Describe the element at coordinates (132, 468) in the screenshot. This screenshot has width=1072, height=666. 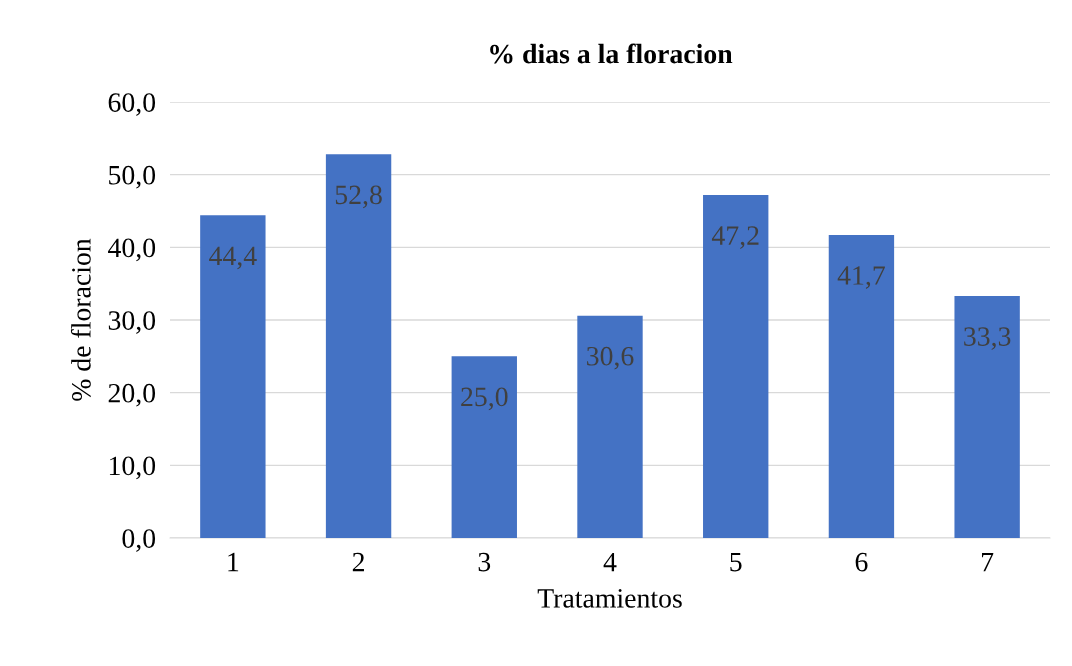
I see `y-tick-label: 10,0` at that location.